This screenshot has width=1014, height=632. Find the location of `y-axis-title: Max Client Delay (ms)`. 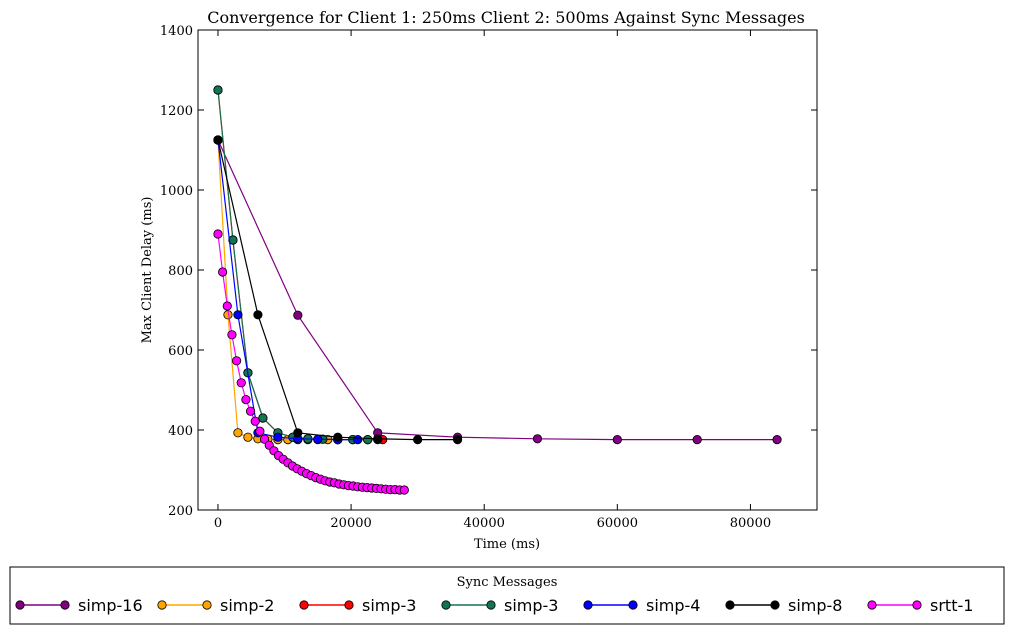

y-axis-title: Max Client Delay (ms) is located at coordinates (147, 270).